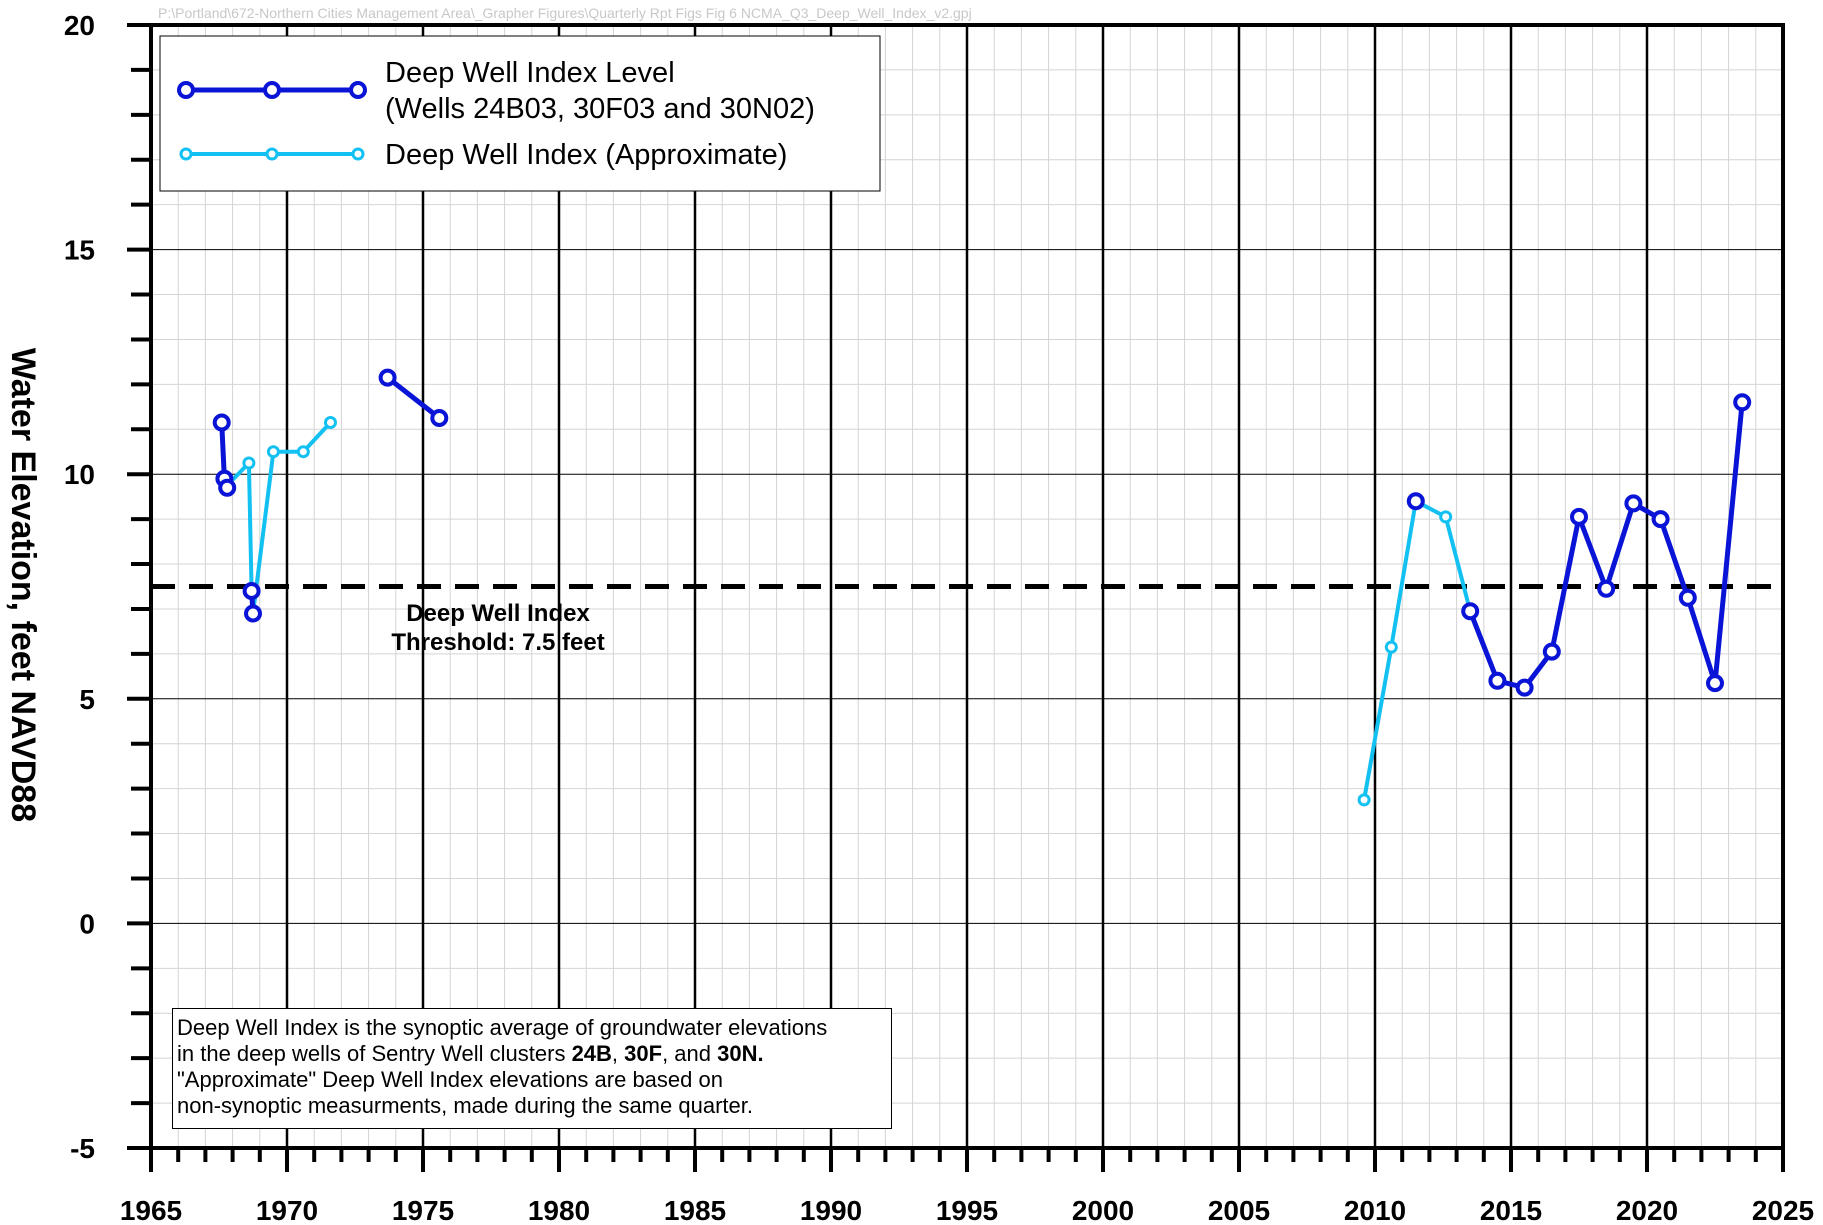 Image resolution: width=1823 pixels, height=1225 pixels. Describe the element at coordinates (79, 25) in the screenshot. I see `y-tick-label: 20` at that location.